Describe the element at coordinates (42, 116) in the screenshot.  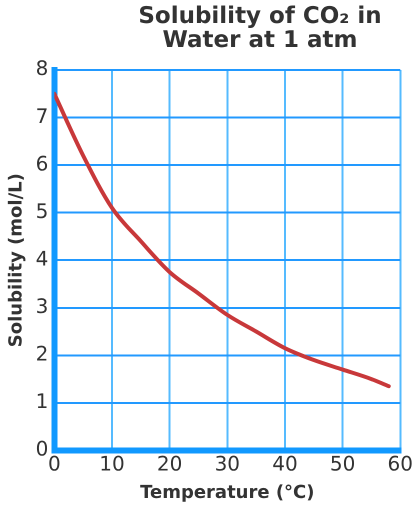
I see `y-tick-label: 7` at that location.